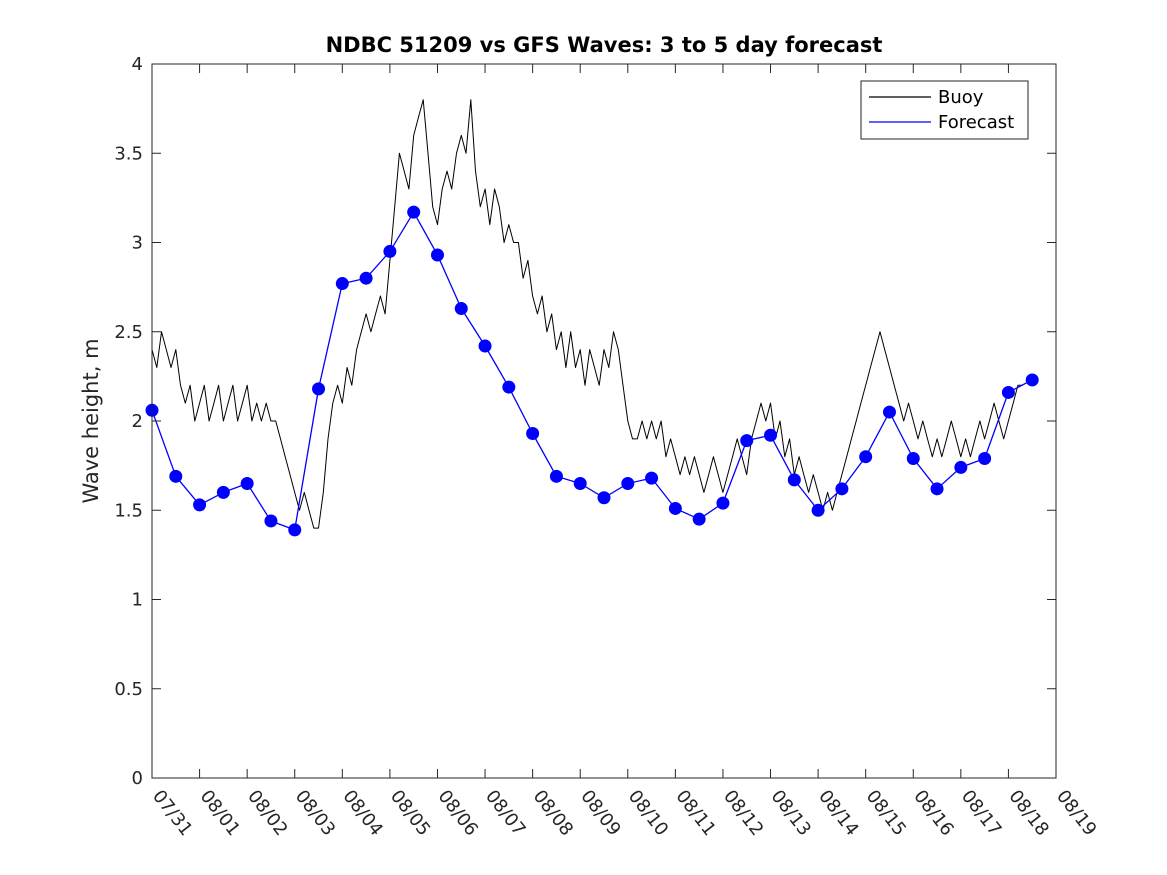 The height and width of the screenshot is (875, 1167). What do you see at coordinates (961, 97) in the screenshot?
I see `legend-label-buoy: Buoy` at bounding box center [961, 97].